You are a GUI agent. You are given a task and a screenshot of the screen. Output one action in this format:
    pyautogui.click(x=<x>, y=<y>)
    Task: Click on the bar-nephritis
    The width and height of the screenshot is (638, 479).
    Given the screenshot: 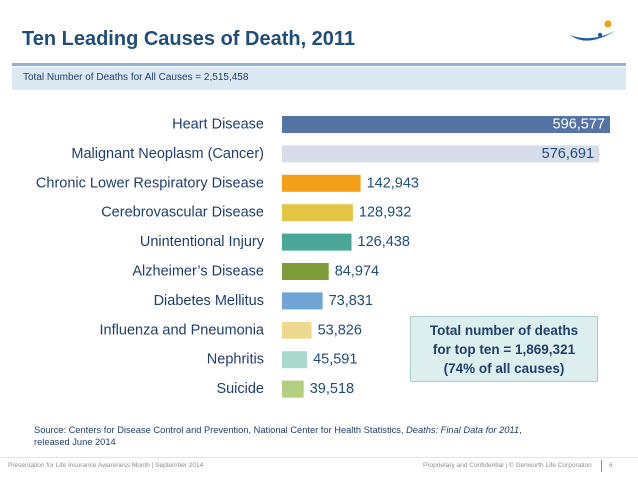 What is the action you would take?
    pyautogui.click(x=295, y=360)
    